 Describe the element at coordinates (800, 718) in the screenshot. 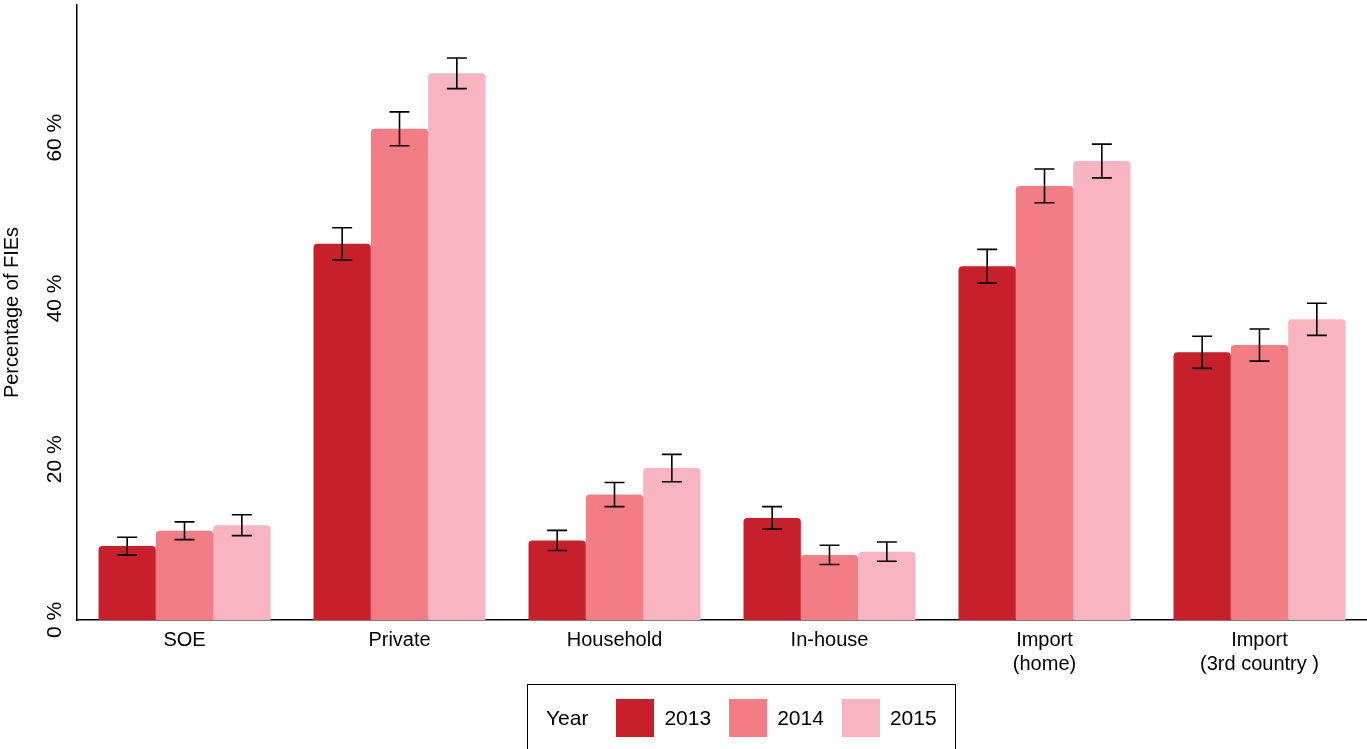

I see `legend-label: 2014` at that location.